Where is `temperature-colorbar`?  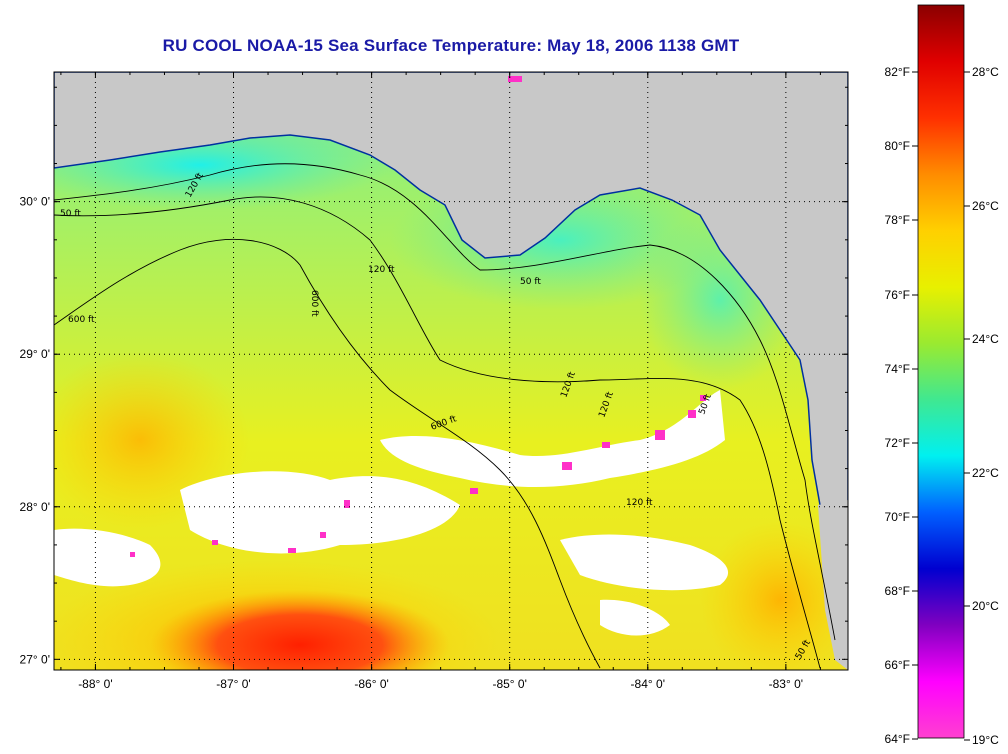 temperature-colorbar is located at coordinates (941, 371).